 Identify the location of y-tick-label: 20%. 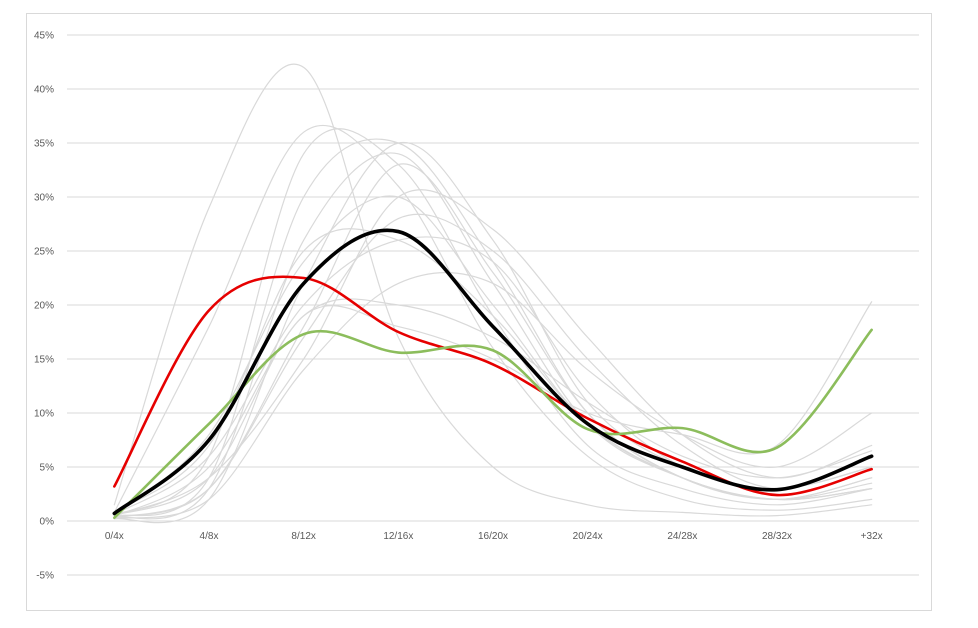
(44, 306).